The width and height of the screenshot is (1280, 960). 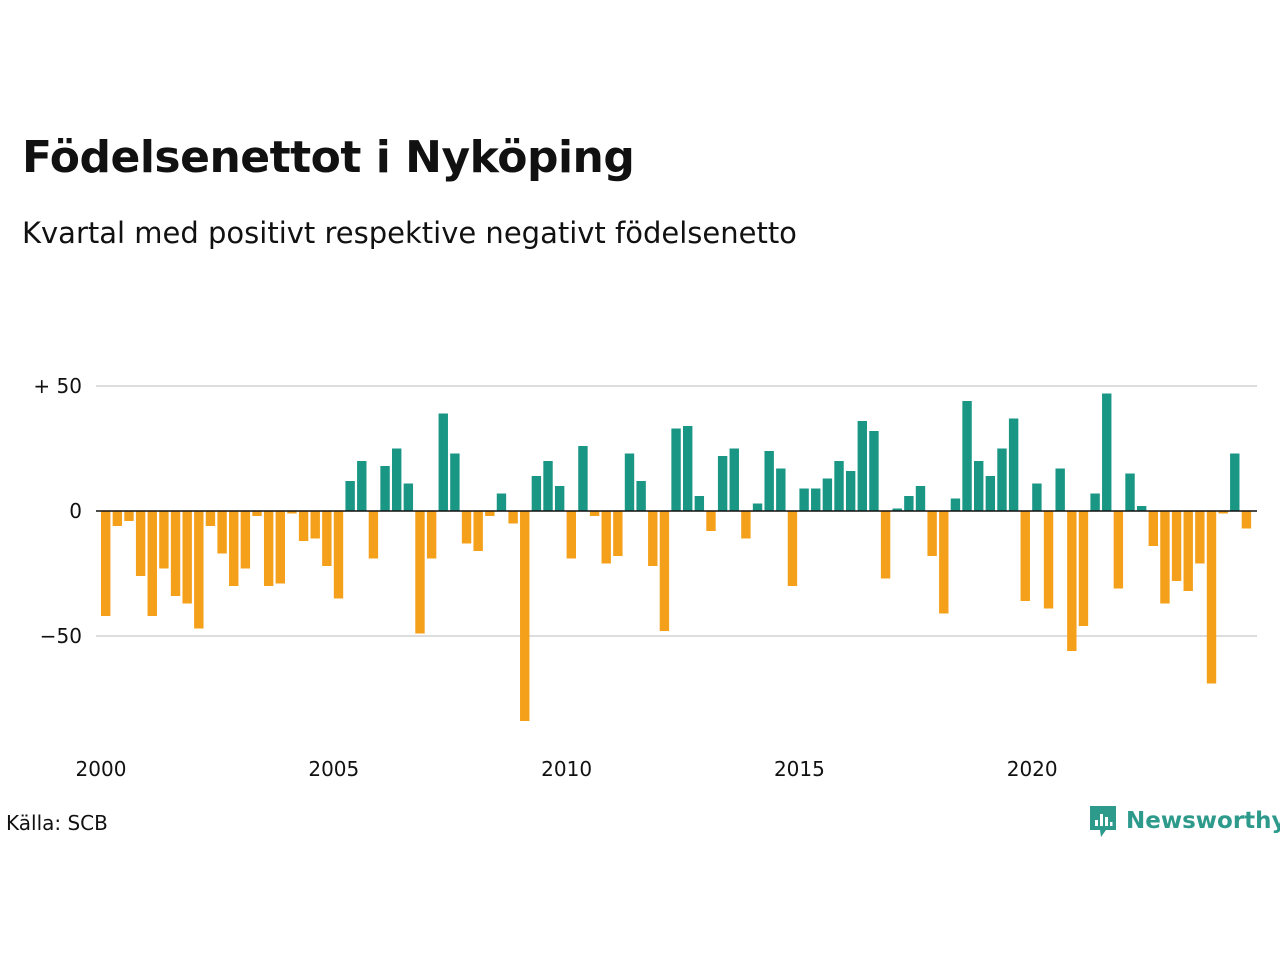 I want to click on newsworthy-logo-icon, so click(x=1103, y=821).